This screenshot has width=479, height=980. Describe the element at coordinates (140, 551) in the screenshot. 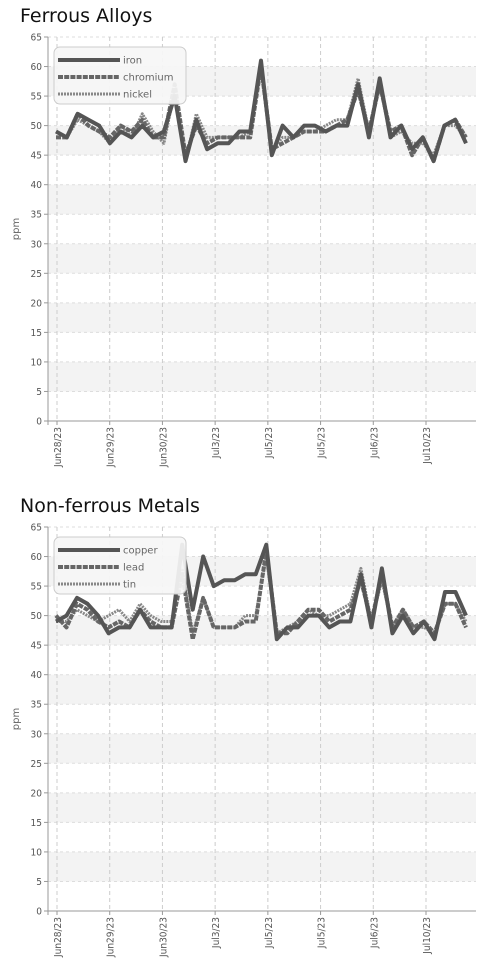

I see `legend-label-copper: copper` at that location.